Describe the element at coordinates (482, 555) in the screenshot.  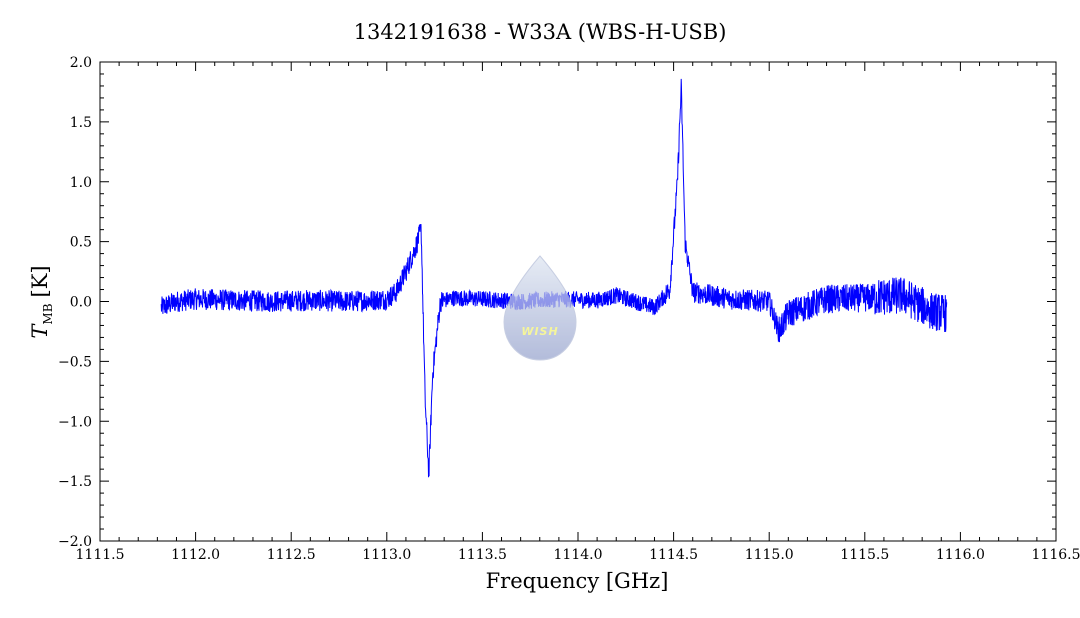
I see `x-tick-label: 1113.5` at that location.